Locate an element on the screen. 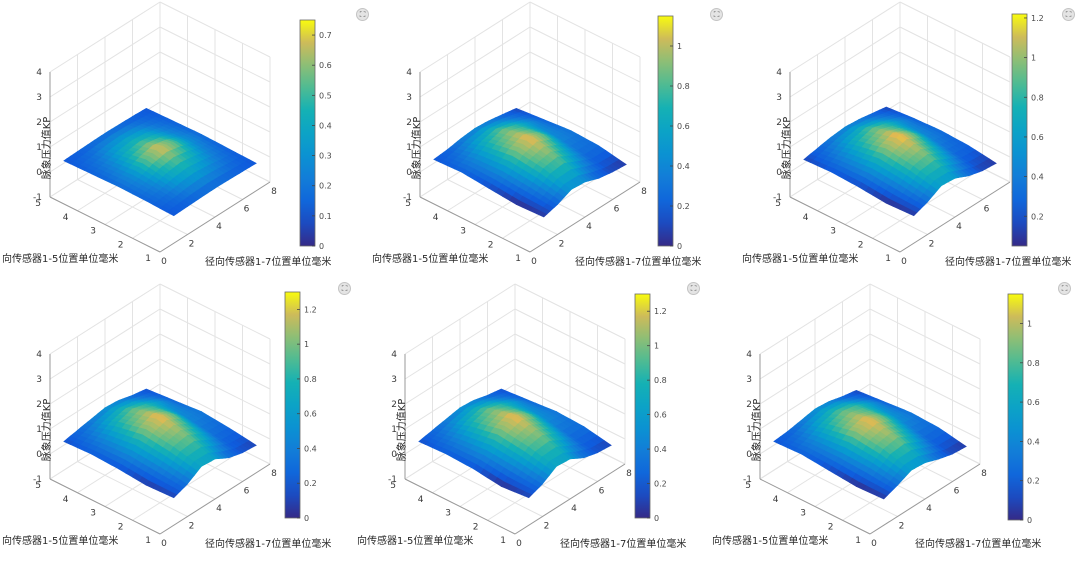 Image resolution: width=1080 pixels, height=562 pixels. colorbar: 0 0.2 0.4 0.6 0.8 1 1.2 is located at coordinates (650, 408).